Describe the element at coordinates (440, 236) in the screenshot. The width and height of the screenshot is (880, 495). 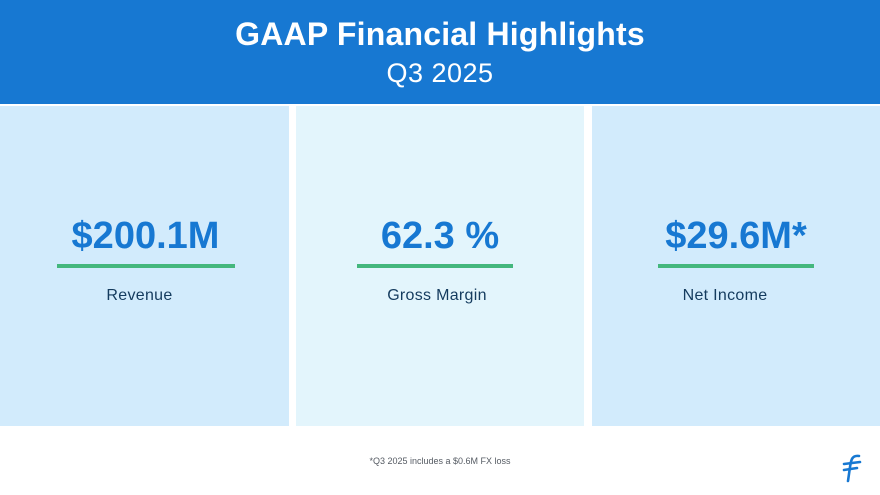
I see `gross-margin-value: 62.3 %` at that location.